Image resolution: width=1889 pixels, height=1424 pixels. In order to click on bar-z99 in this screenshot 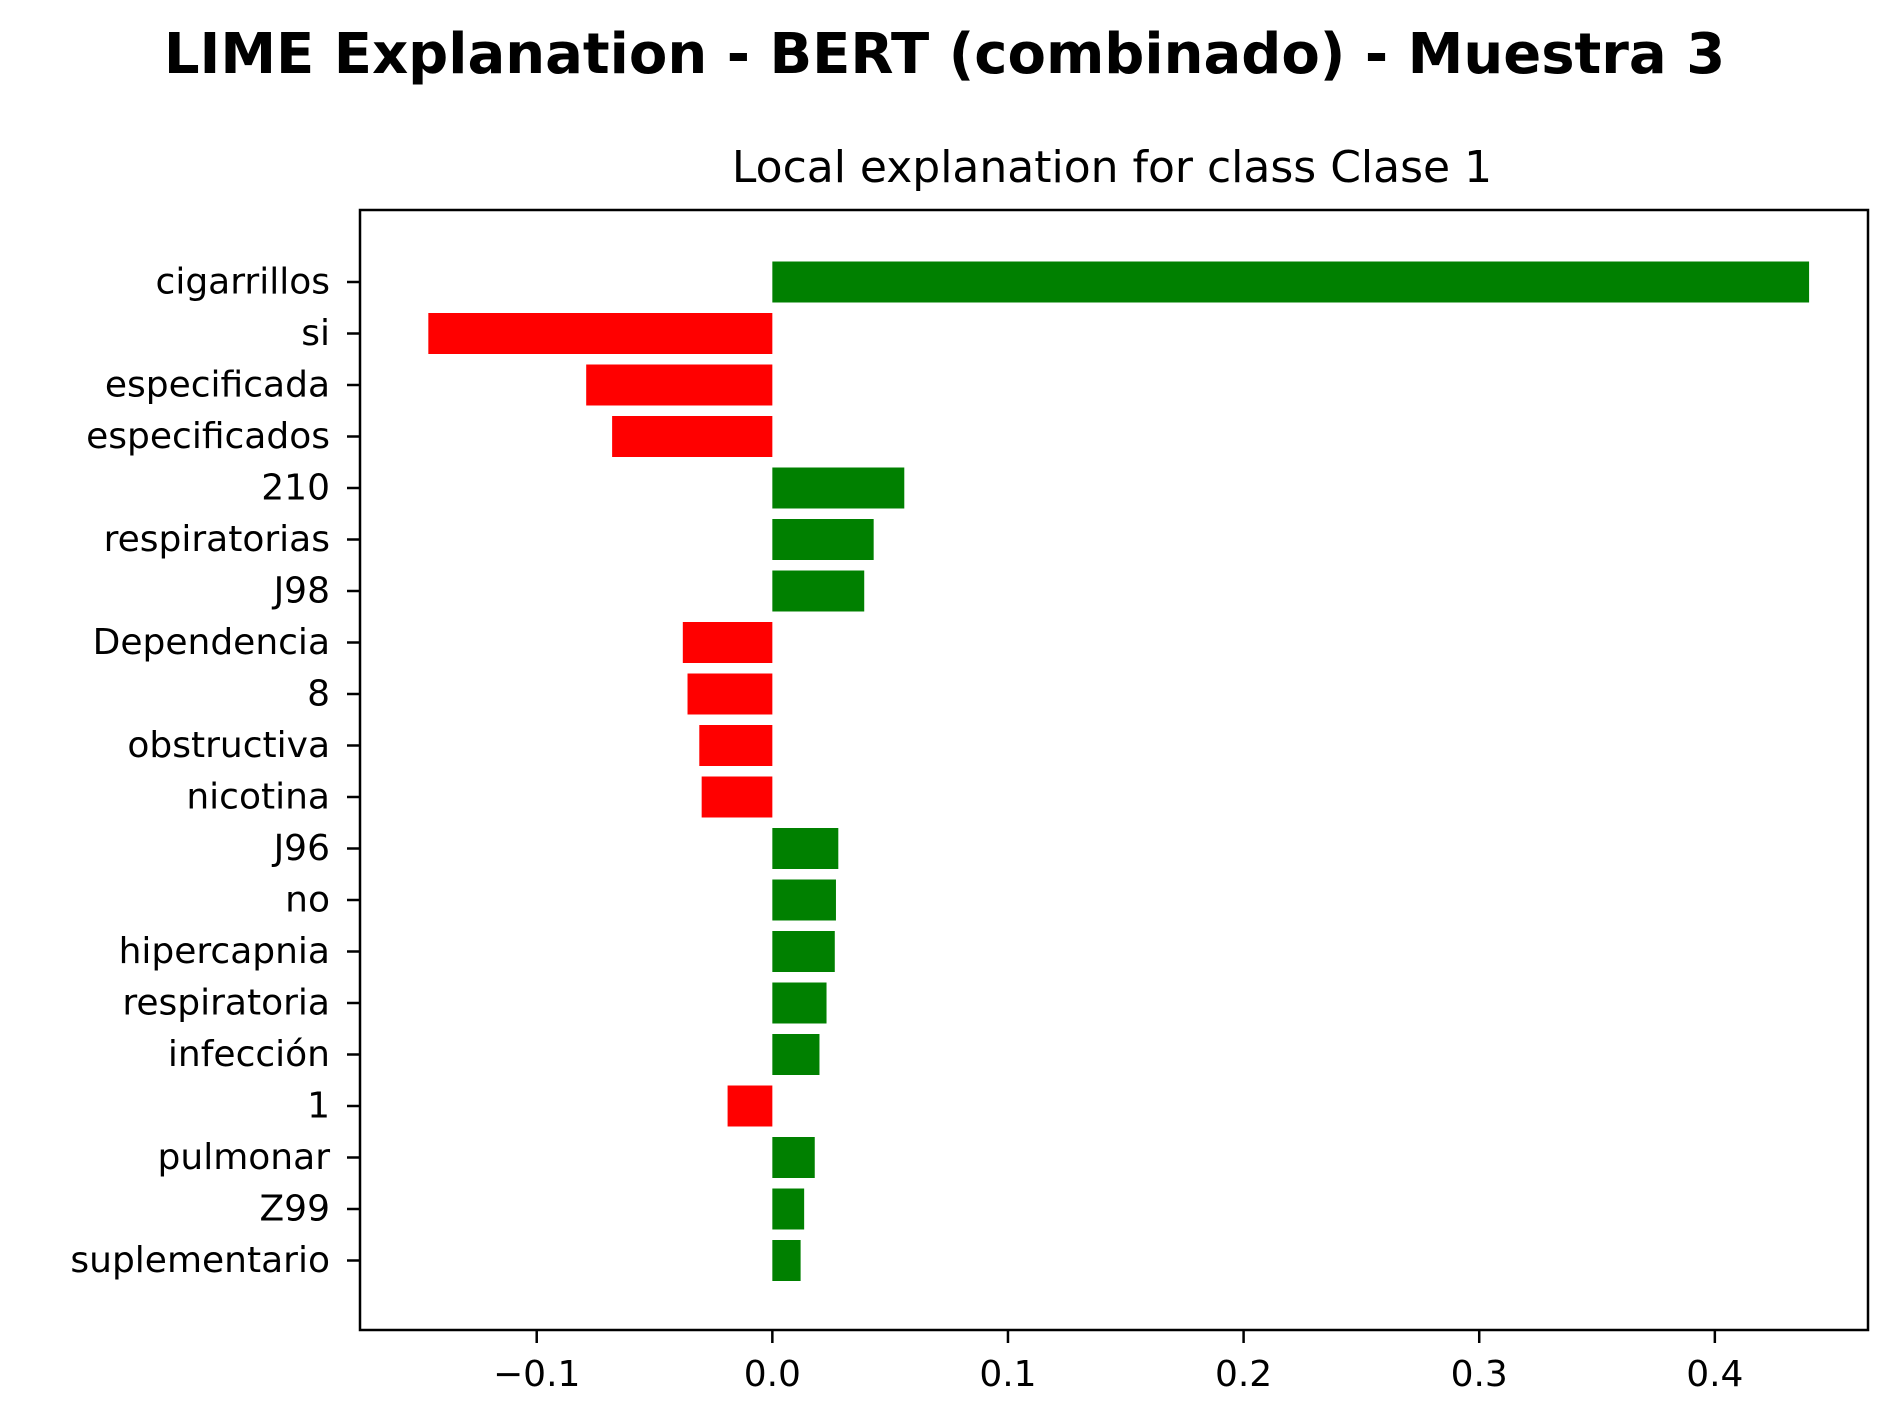, I will do `click(788, 1209)`.